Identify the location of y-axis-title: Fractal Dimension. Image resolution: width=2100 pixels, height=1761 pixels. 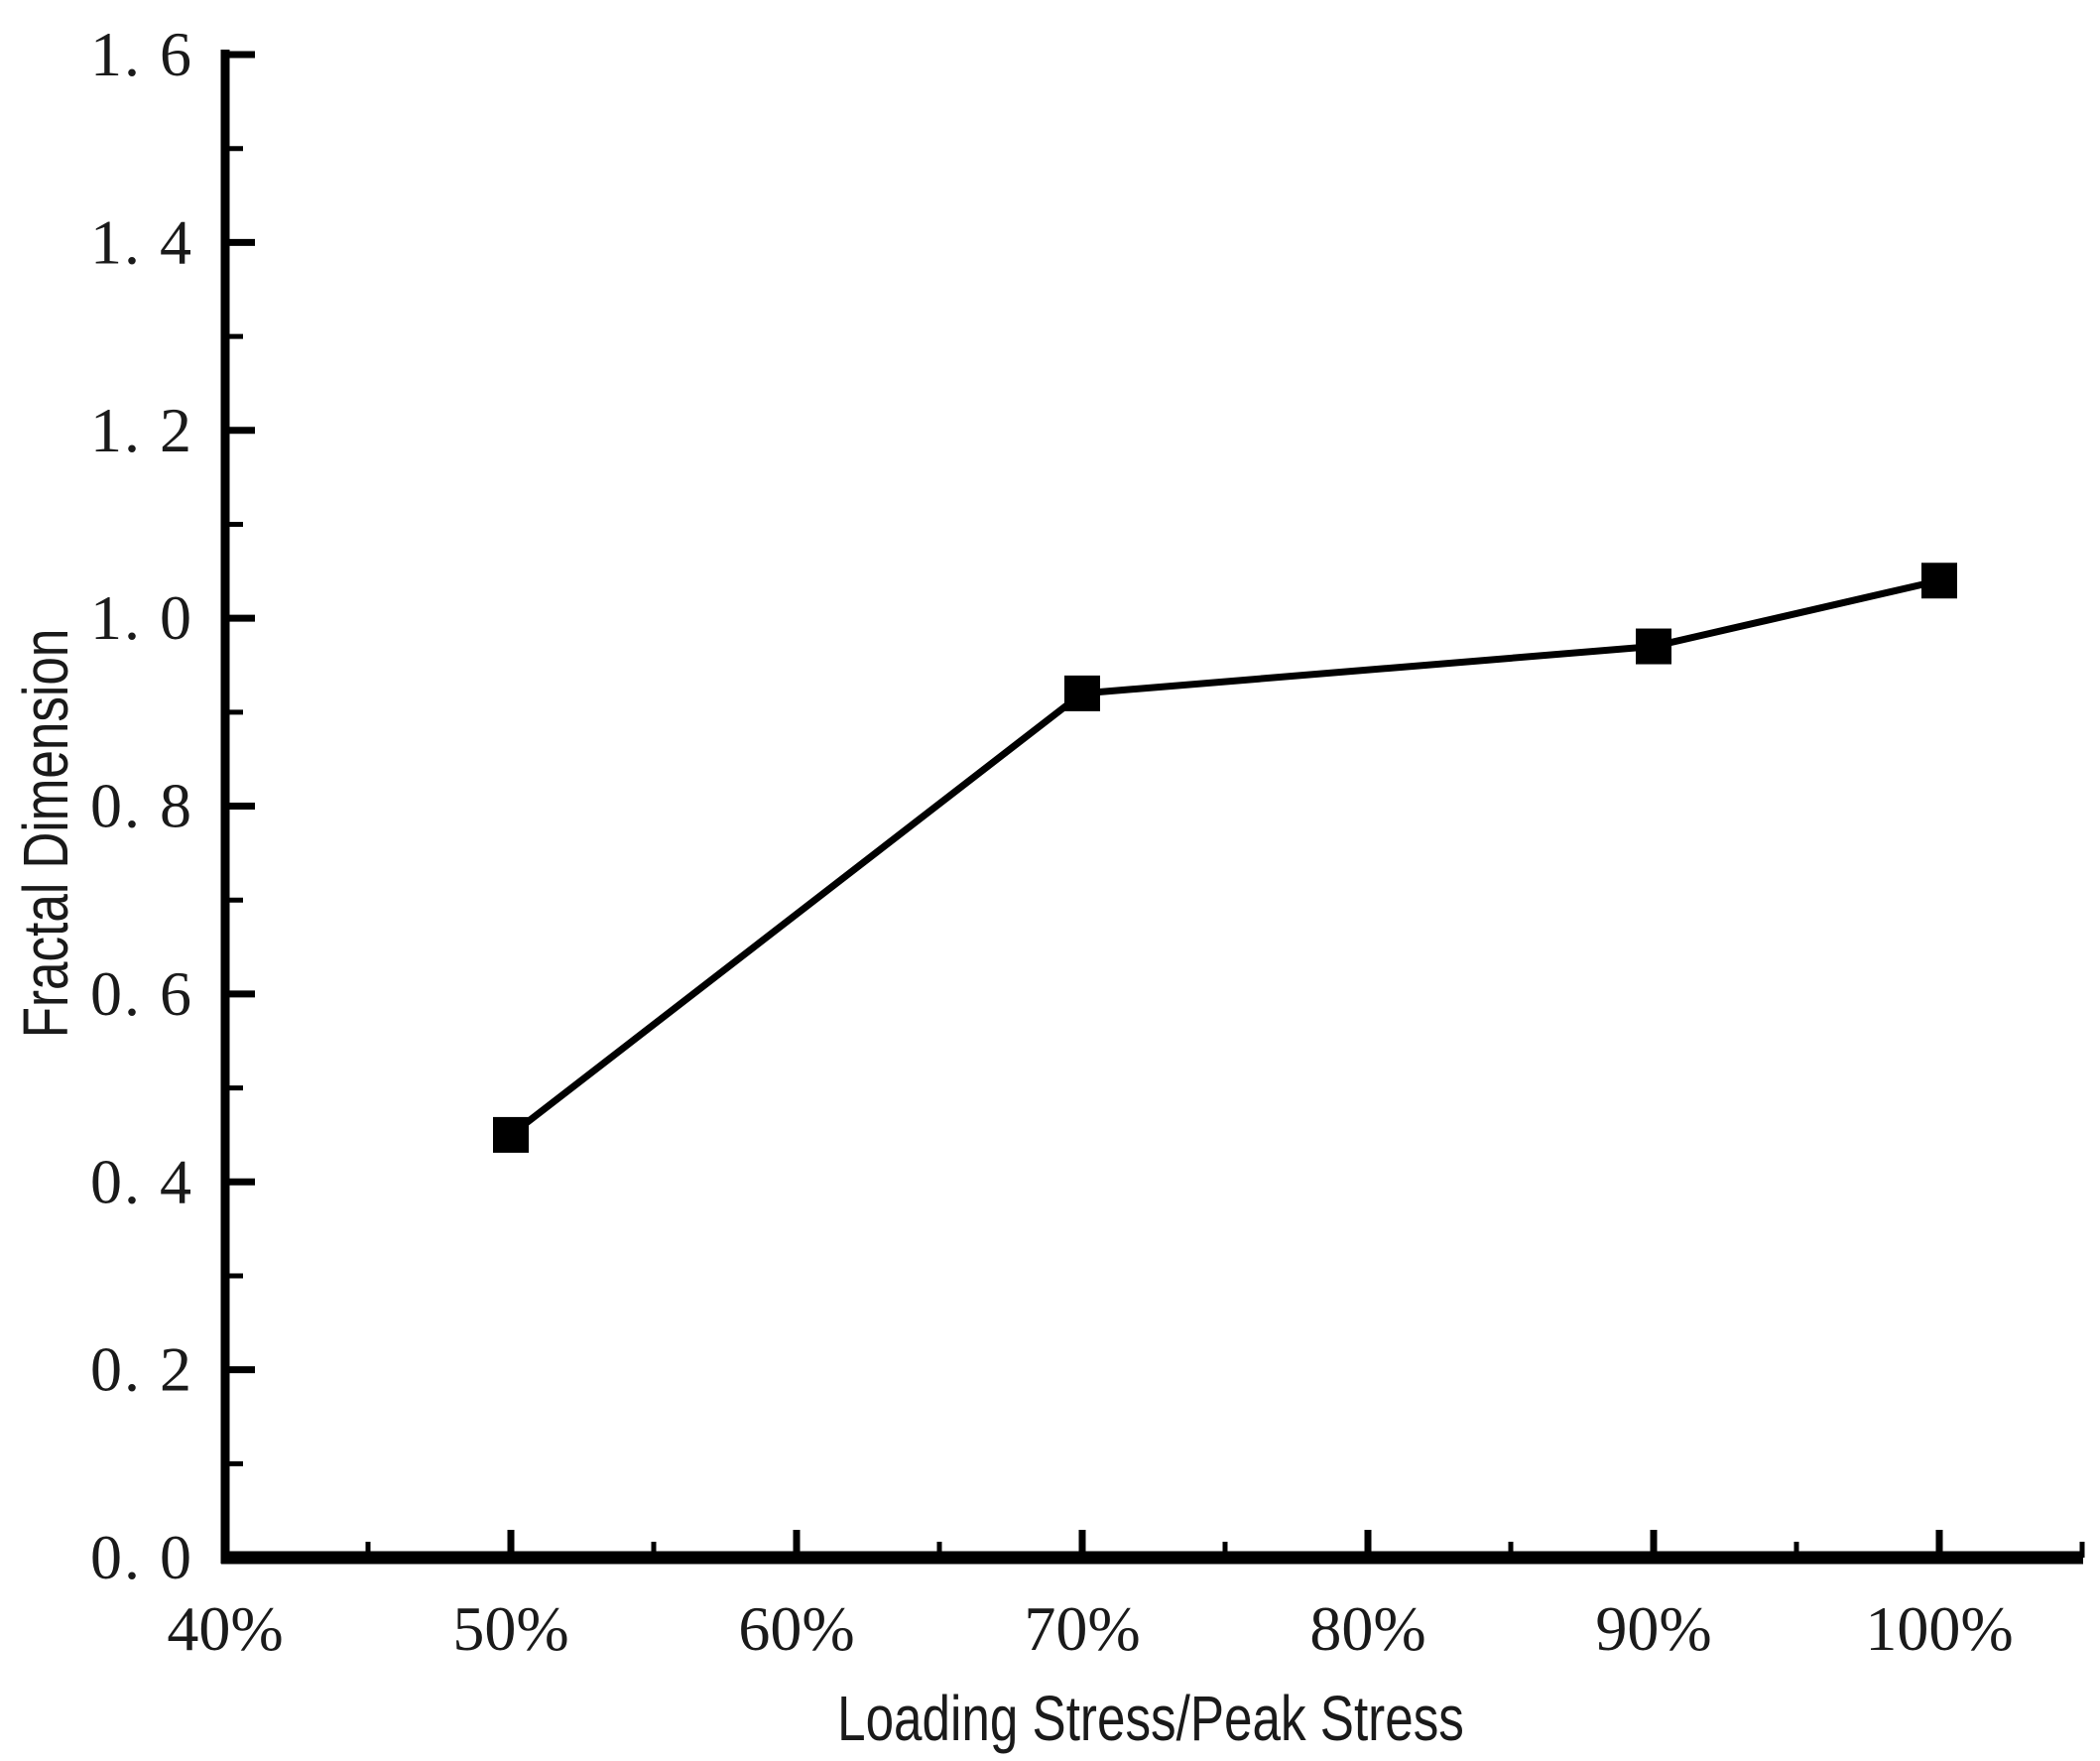
(46, 833).